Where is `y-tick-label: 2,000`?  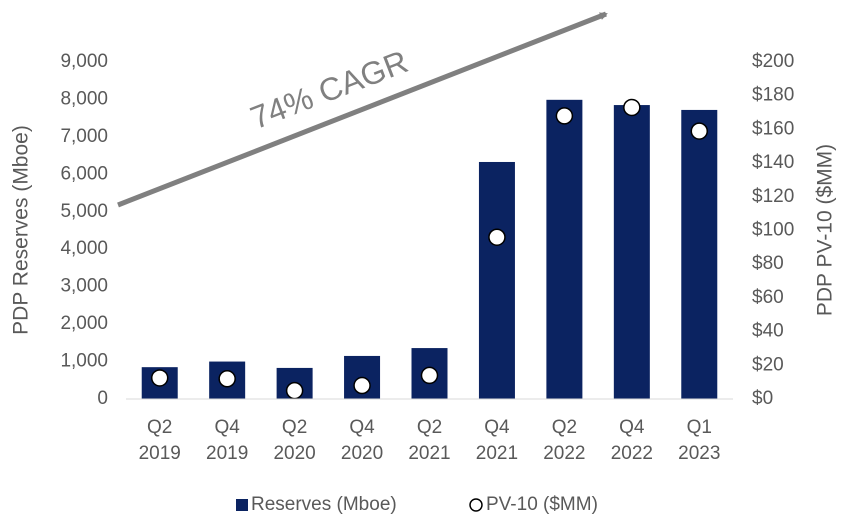 y-tick-label: 2,000 is located at coordinates (84, 323).